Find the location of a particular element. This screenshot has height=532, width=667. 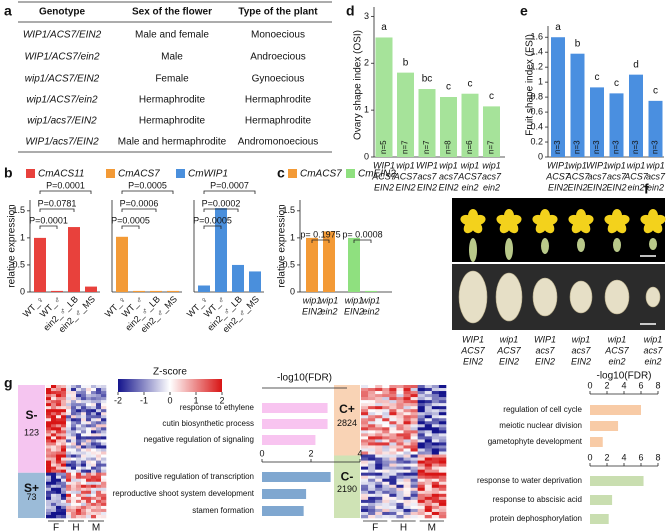

x-tick-label: 2 is located at coordinates (606, 385).